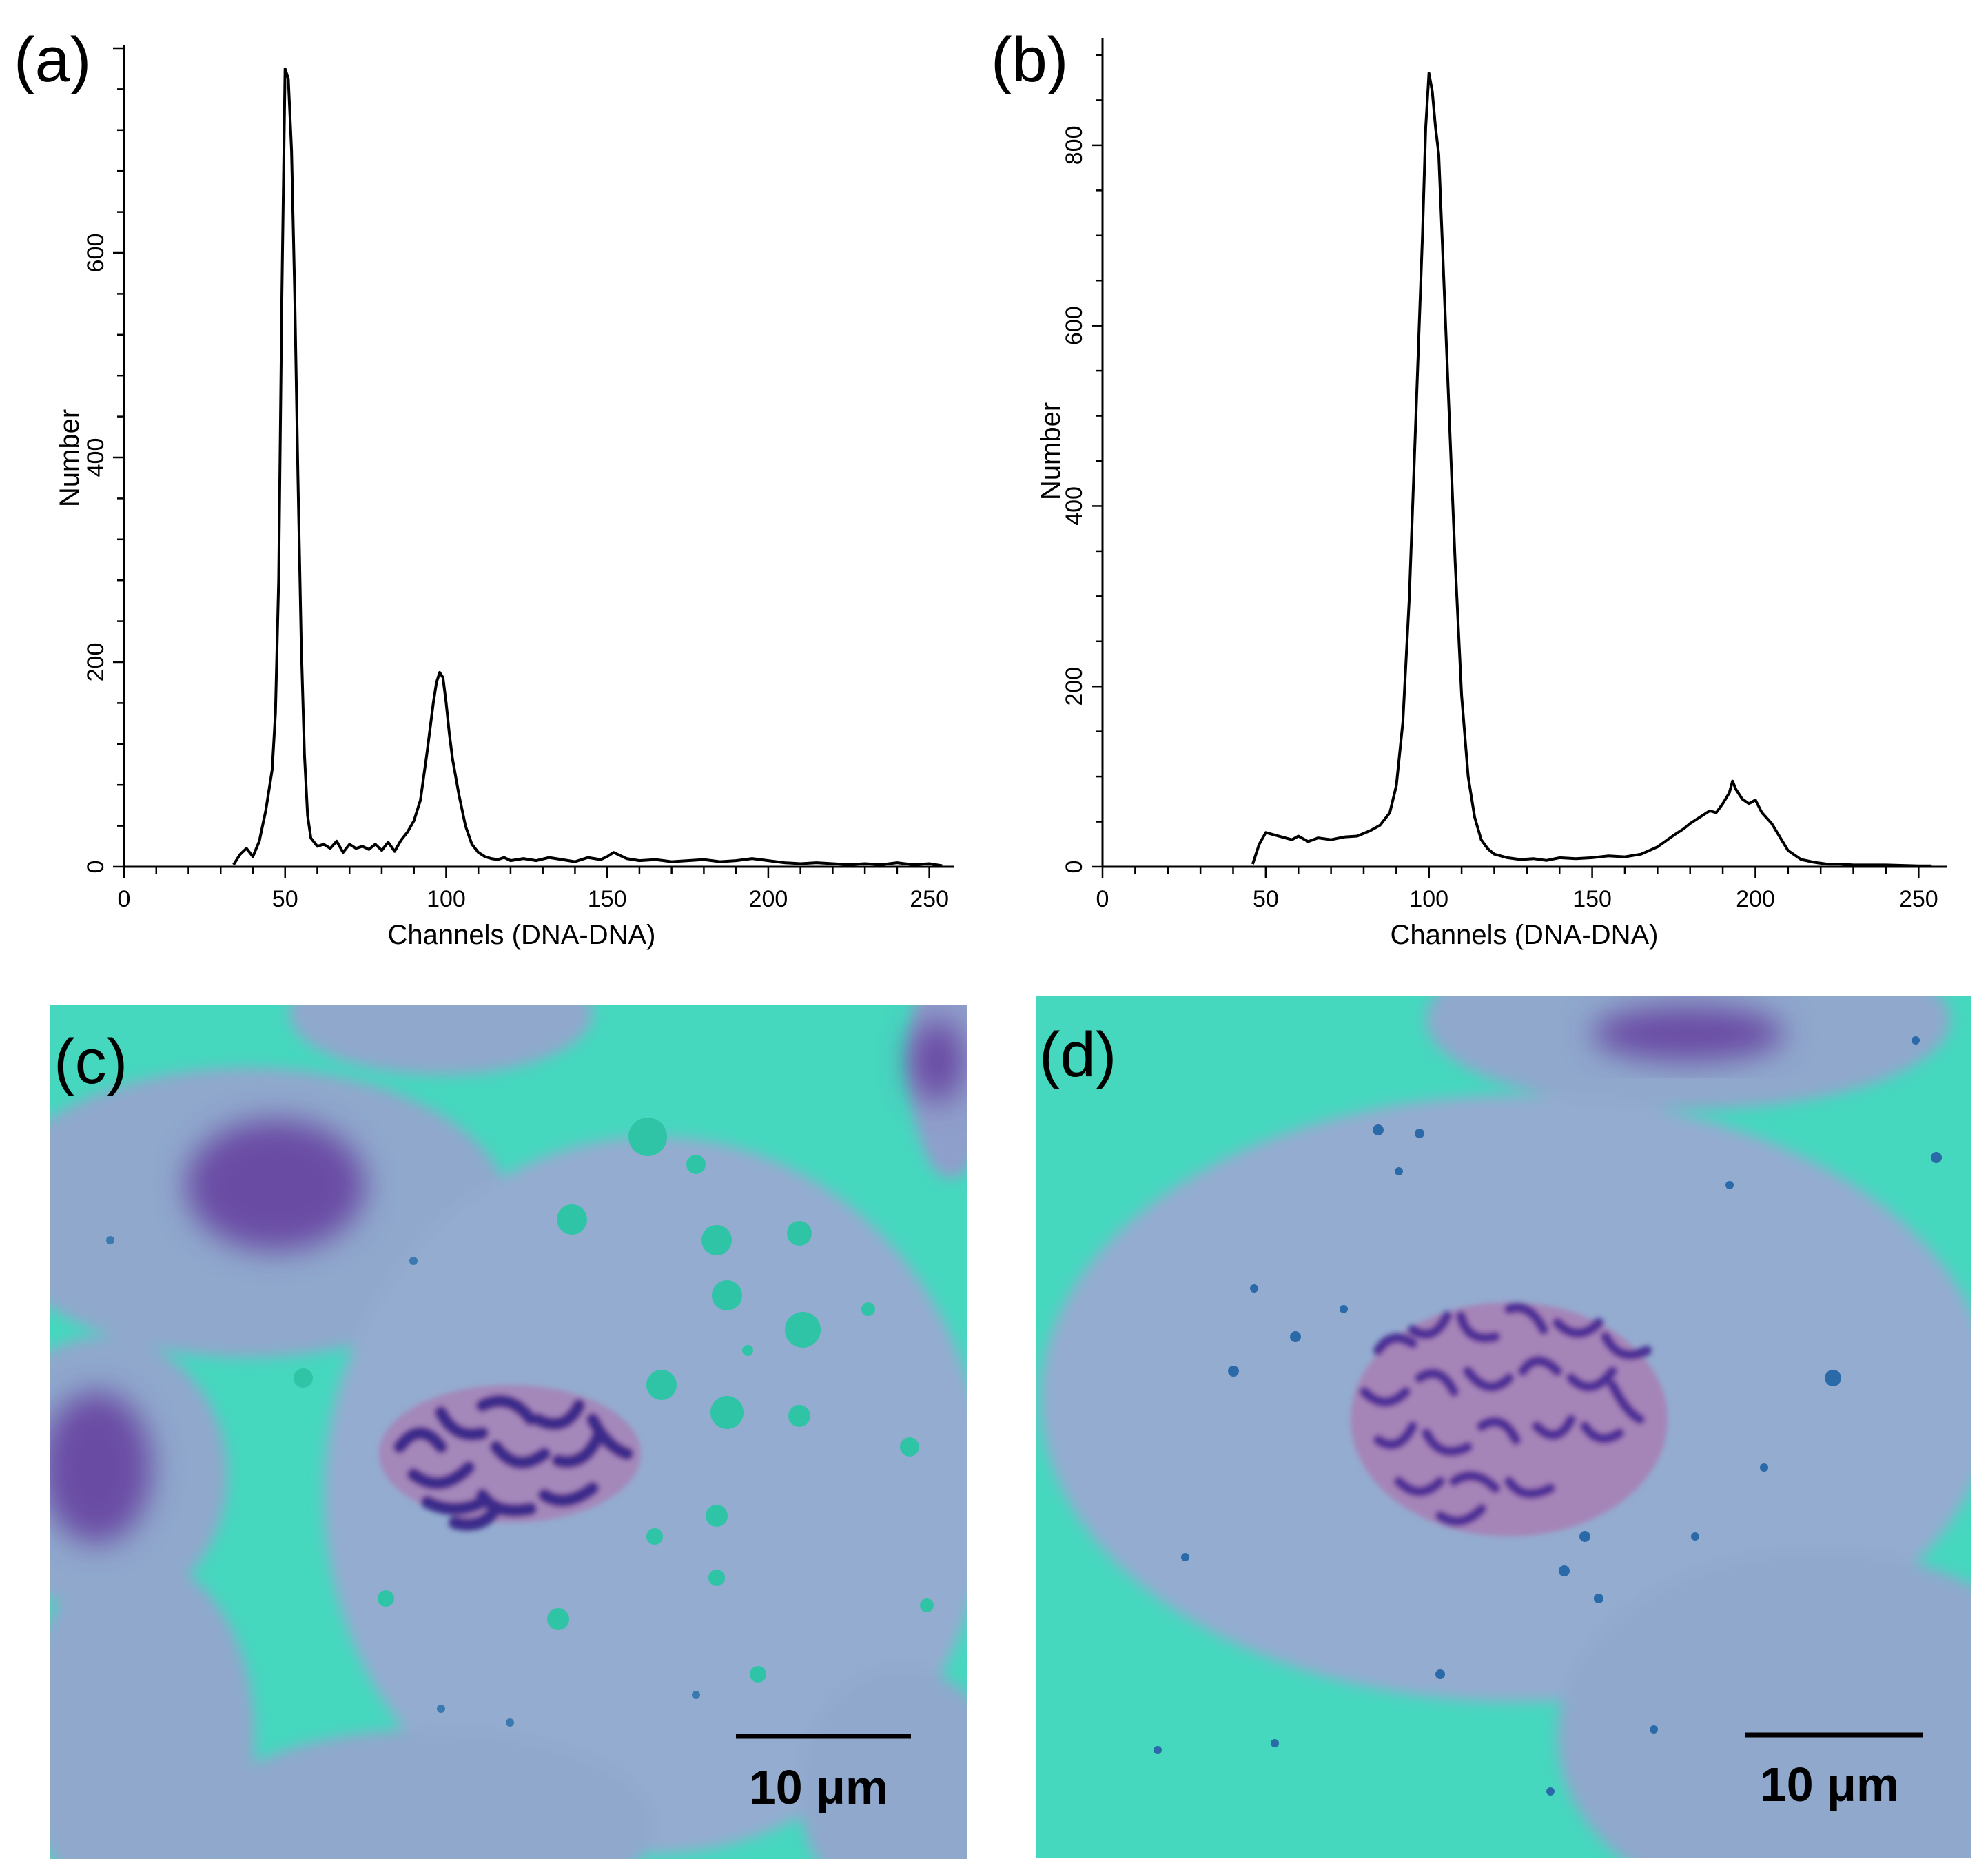 Image resolution: width=1988 pixels, height=1872 pixels. I want to click on chromatin-d, so click(1688, 1033).